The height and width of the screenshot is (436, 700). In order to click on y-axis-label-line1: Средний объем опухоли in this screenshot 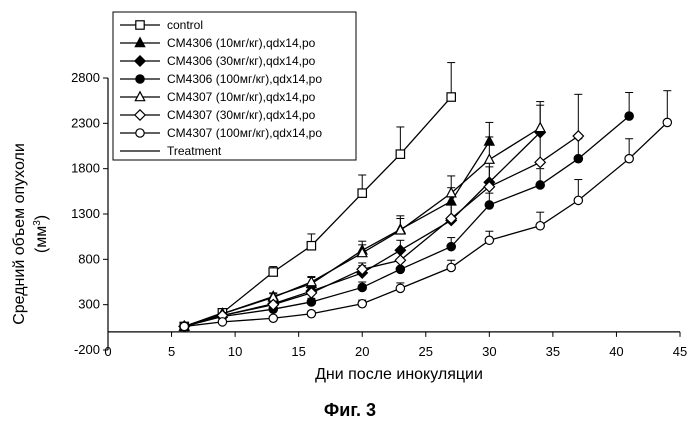, I will do `click(19, 234)`.